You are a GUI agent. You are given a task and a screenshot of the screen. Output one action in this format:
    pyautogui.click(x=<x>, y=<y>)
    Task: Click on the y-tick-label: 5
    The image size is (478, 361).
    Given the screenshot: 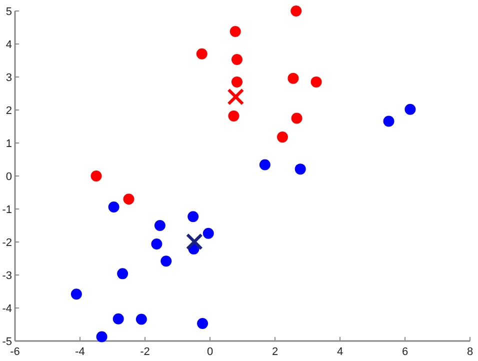 What is the action you would take?
    pyautogui.click(x=9, y=12)
    